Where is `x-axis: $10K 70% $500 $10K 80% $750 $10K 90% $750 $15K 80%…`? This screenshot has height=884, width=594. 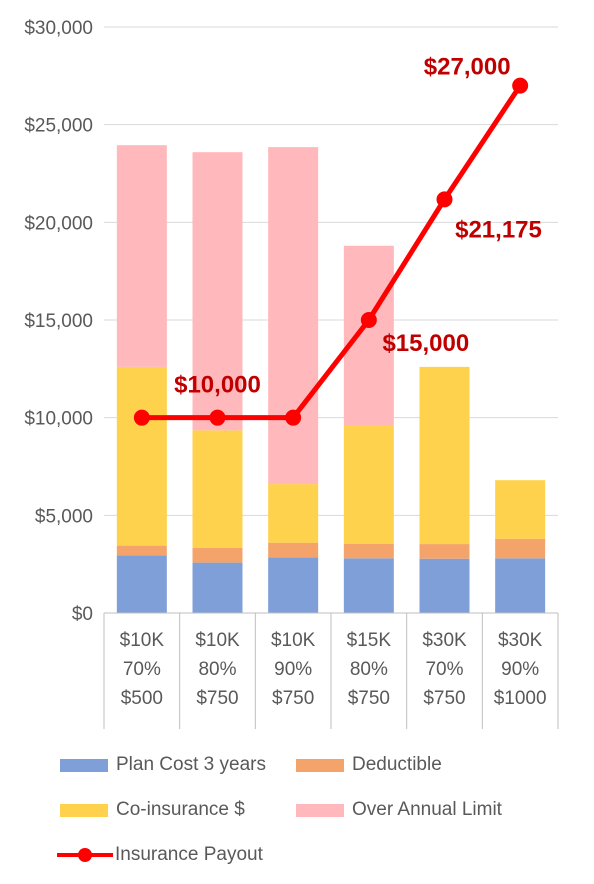
x-axis: $10K 70% $500 $10K 80% $750 $10K 90% $750 $15K 80%… is located at coordinates (331, 670).